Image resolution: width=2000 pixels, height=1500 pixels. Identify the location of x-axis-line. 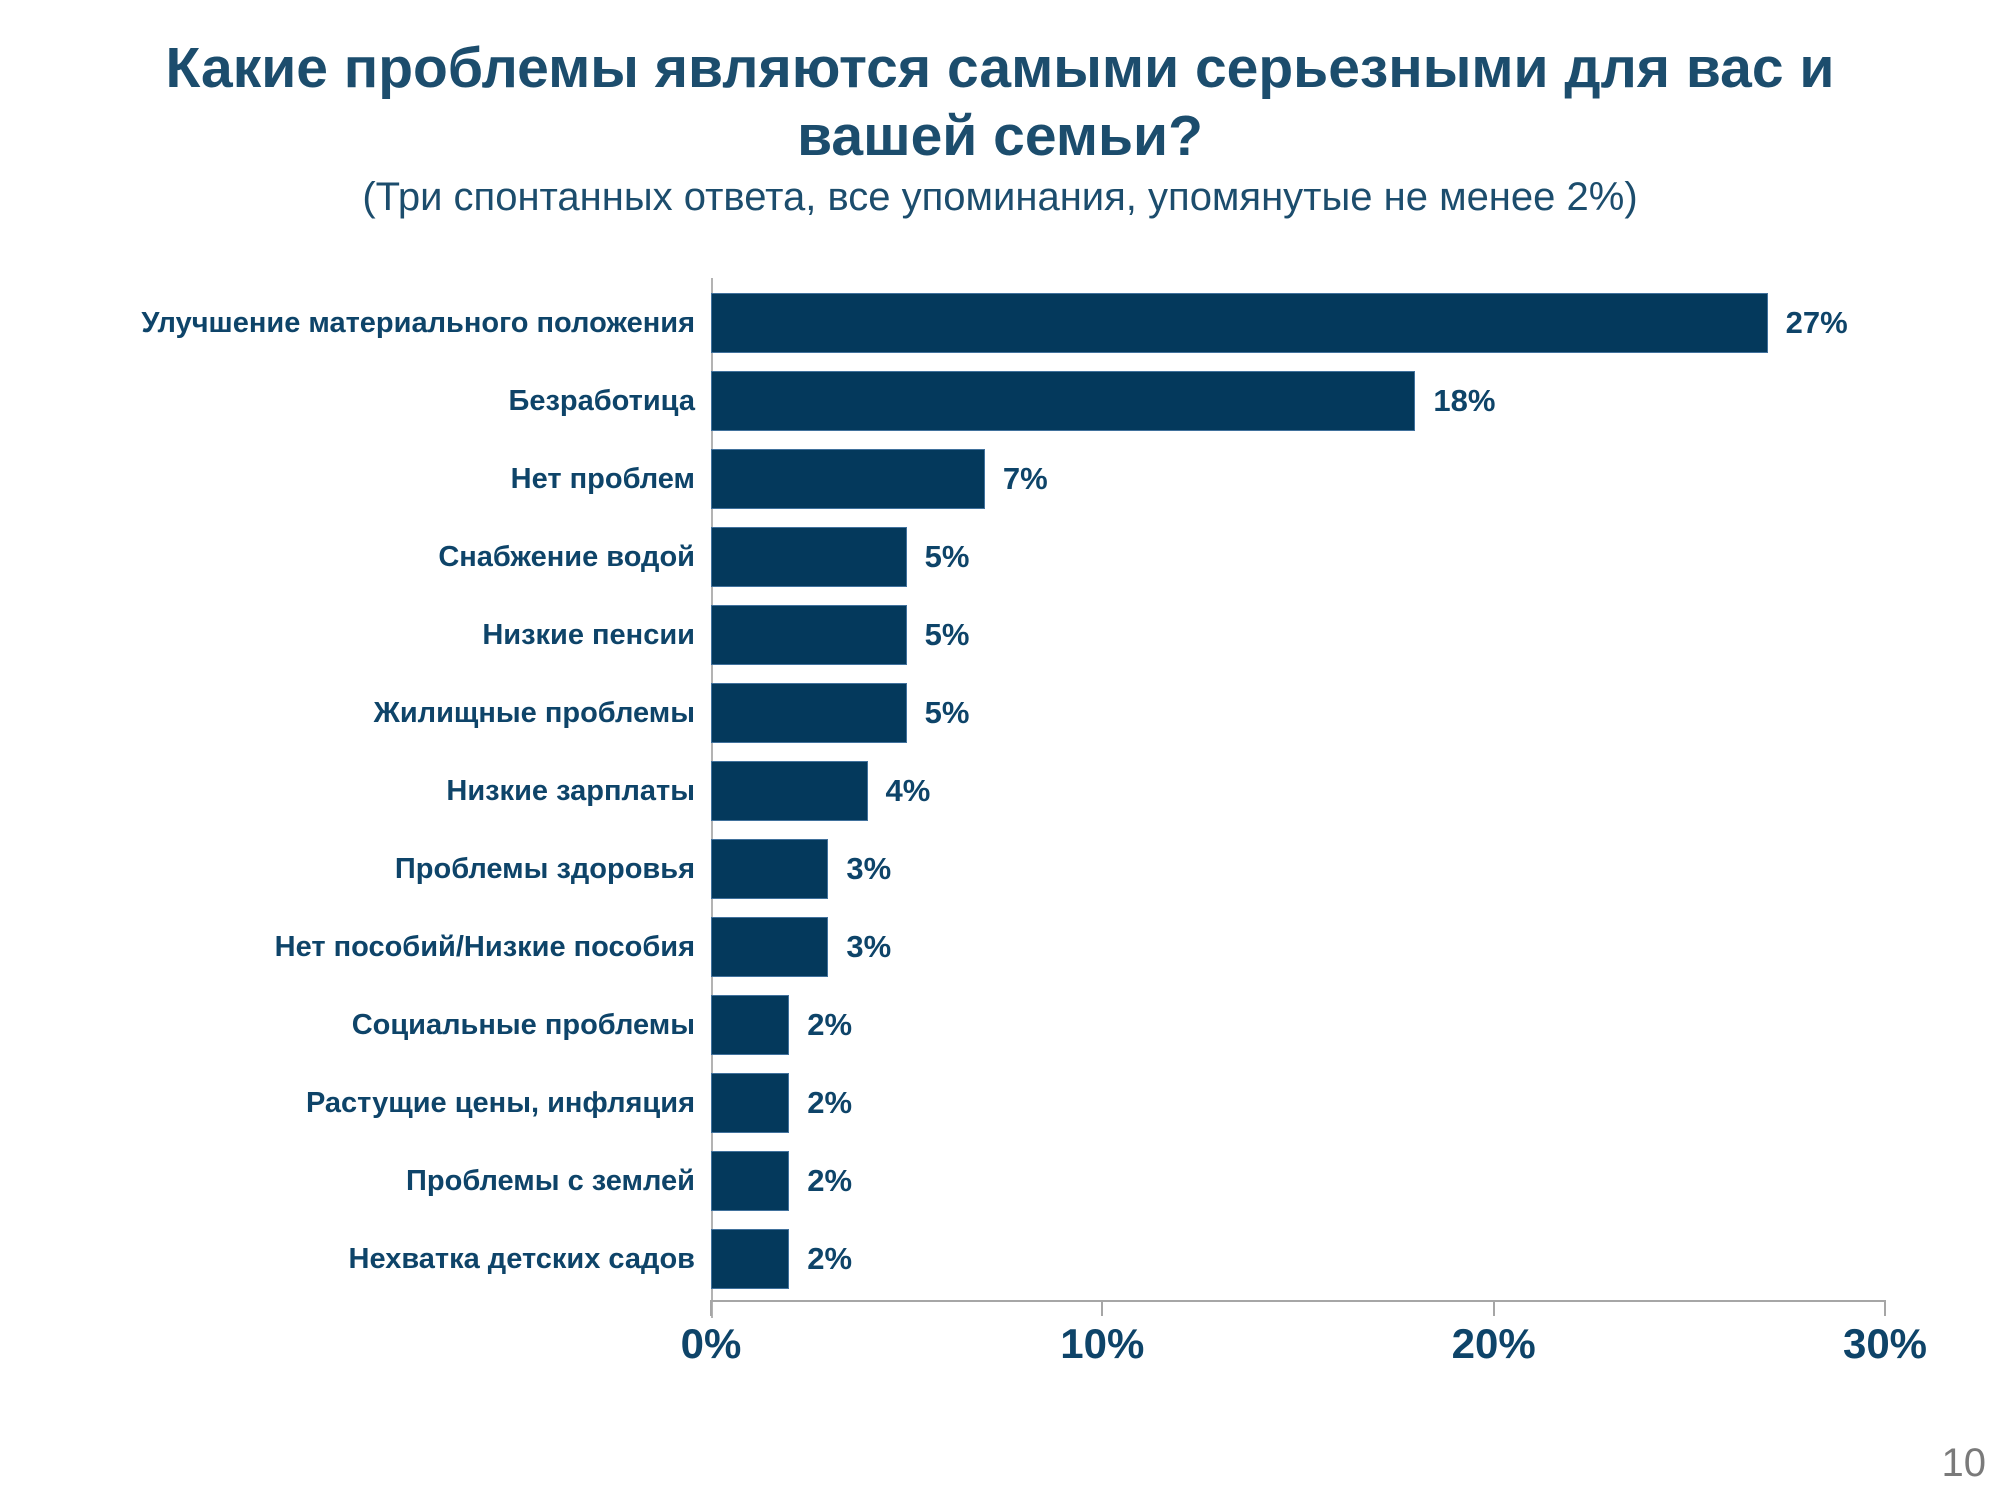
(1298, 1301).